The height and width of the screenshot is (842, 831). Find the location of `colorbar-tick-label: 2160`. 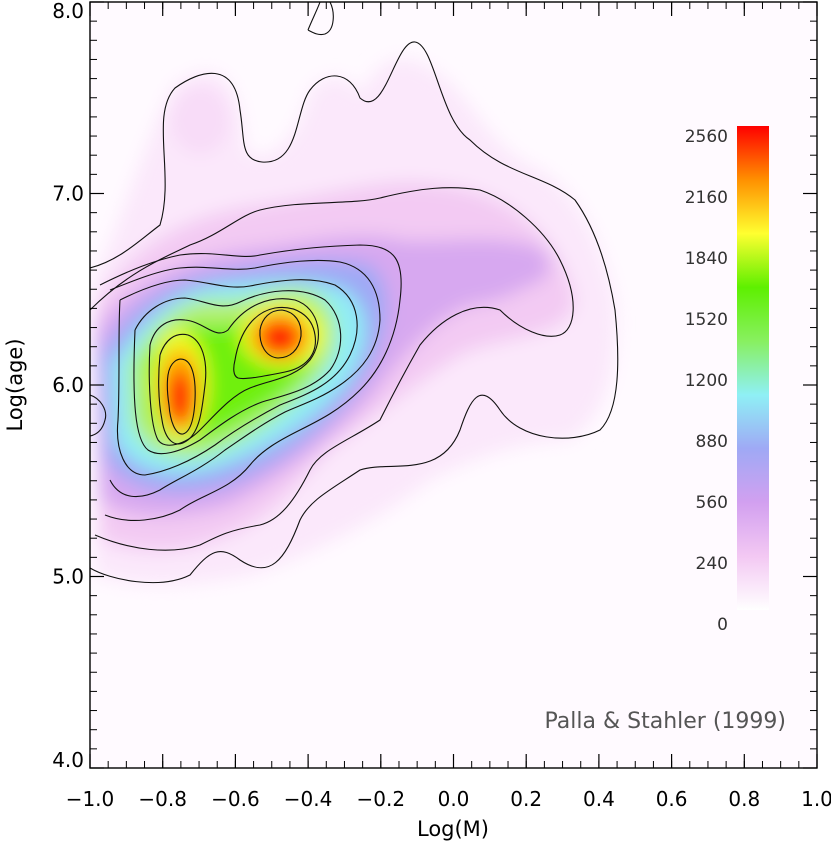

colorbar-tick-label: 2160 is located at coordinates (706, 198).